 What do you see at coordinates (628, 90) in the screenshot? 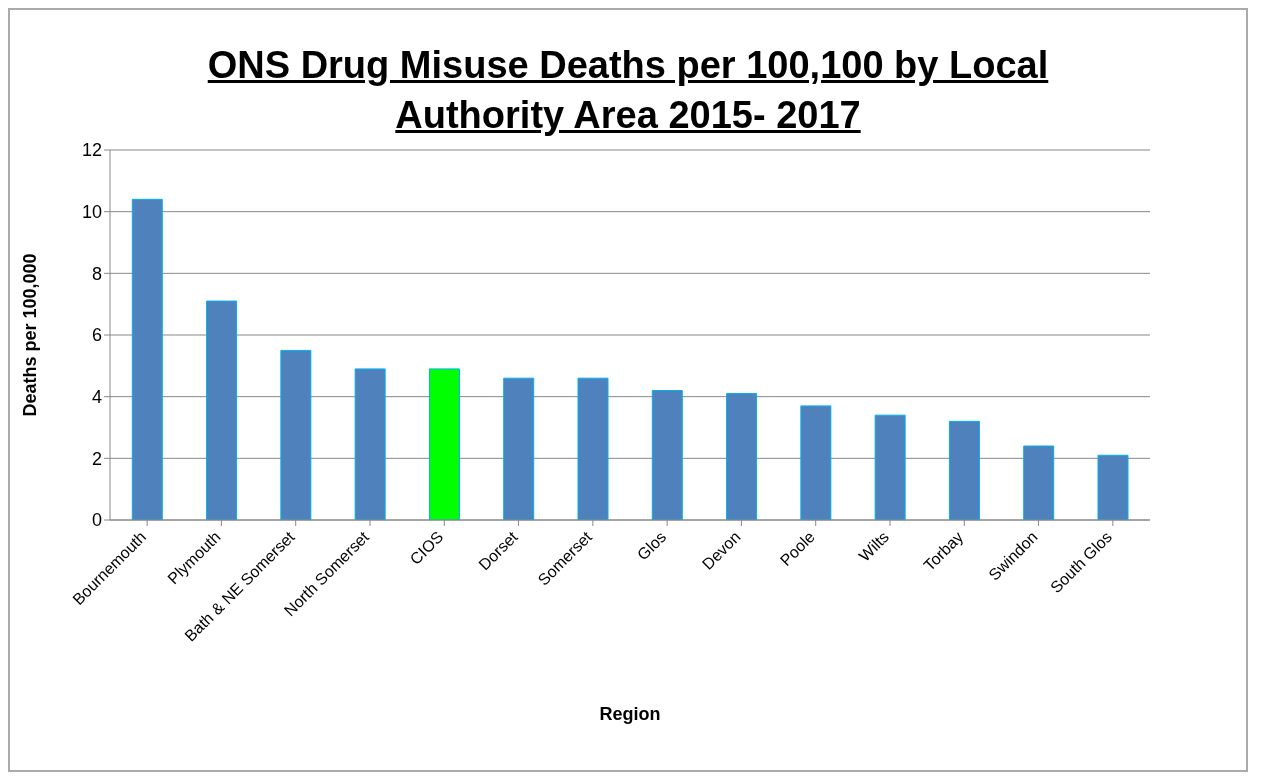
I see `chart-title: ONS Drug Misuse Deaths per 100,100 by Local Authority Area 2015- 2017` at bounding box center [628, 90].